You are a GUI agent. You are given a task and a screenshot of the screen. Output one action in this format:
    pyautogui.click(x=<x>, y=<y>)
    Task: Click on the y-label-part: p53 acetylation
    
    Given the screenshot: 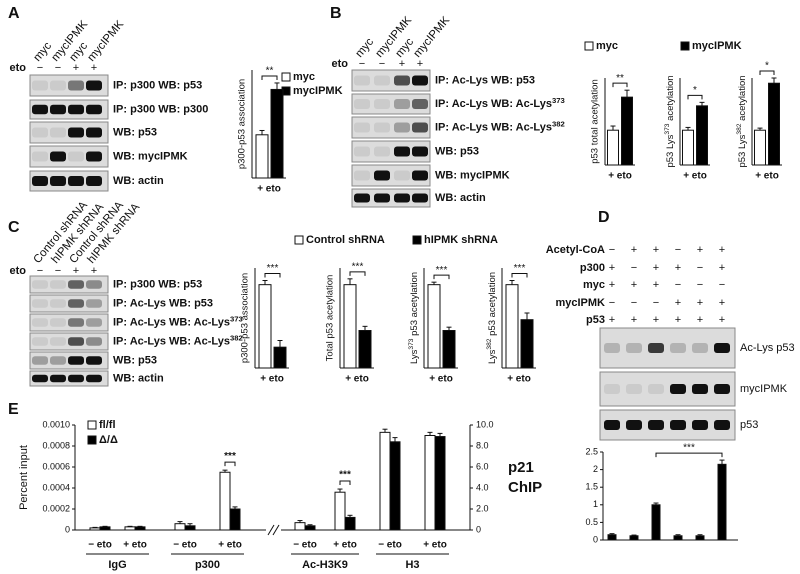 What is the action you would take?
    pyautogui.click(x=414, y=305)
    